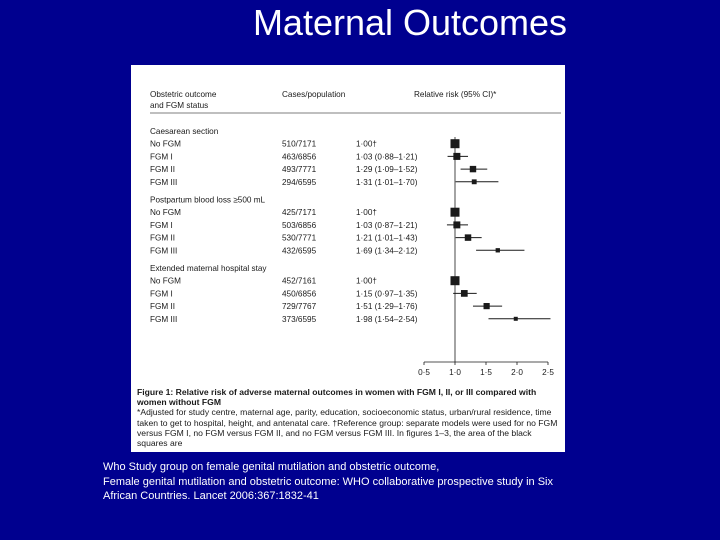  What do you see at coordinates (517, 372) in the screenshot?
I see `x-tick-label: 2·0` at bounding box center [517, 372].